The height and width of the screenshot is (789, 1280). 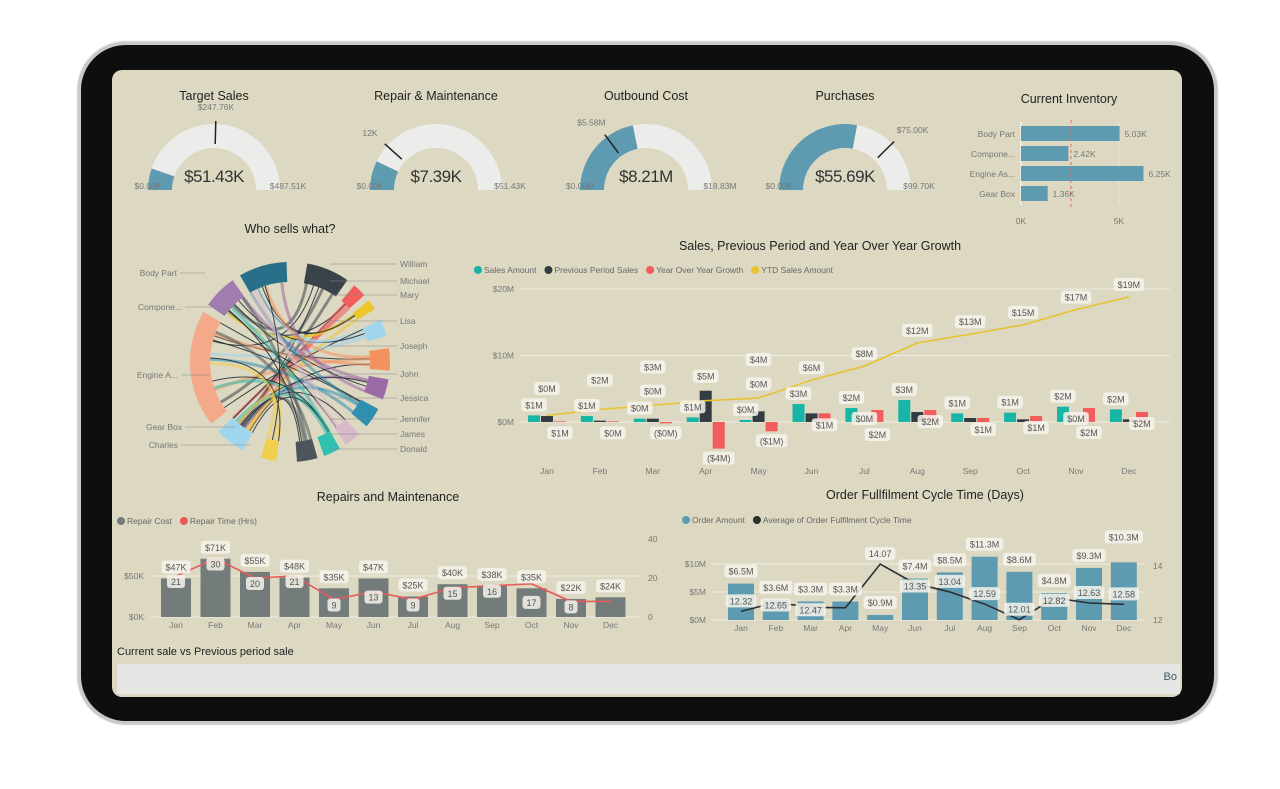 I want to click on data-label-group: $4M, so click(x=758, y=360).